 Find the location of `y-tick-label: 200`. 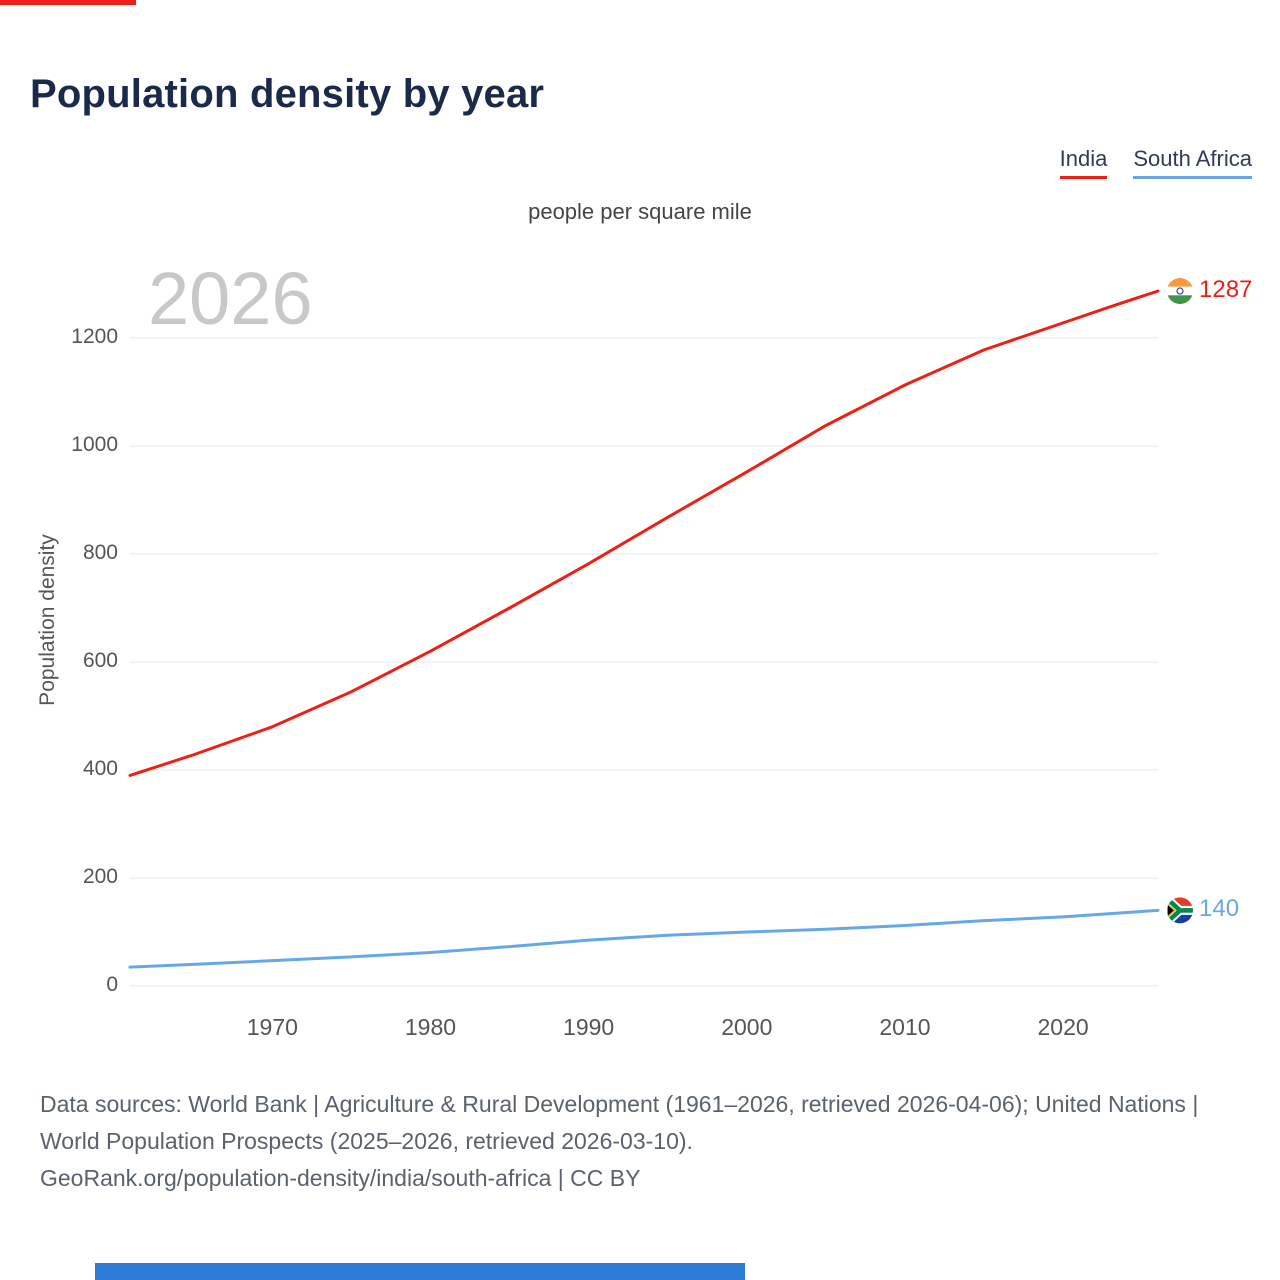

y-tick-label: 200 is located at coordinates (100, 876).